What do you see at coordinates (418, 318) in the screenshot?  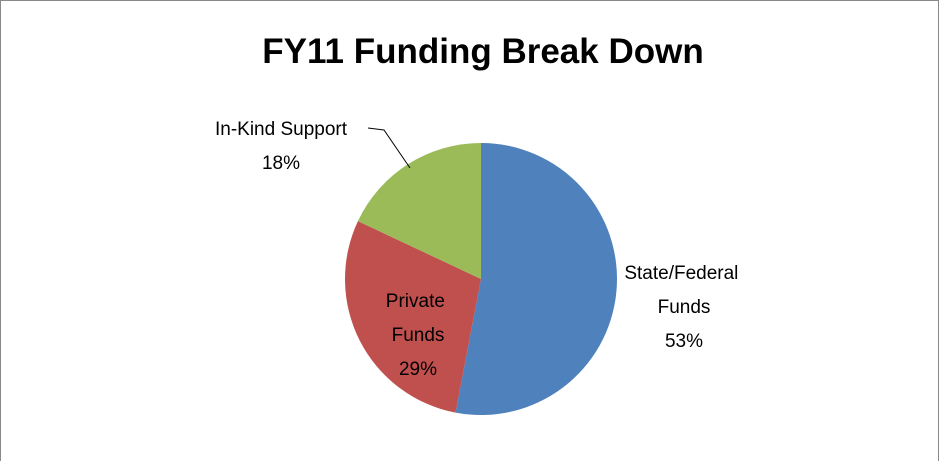 I see `slice-category-label: Private Funds` at bounding box center [418, 318].